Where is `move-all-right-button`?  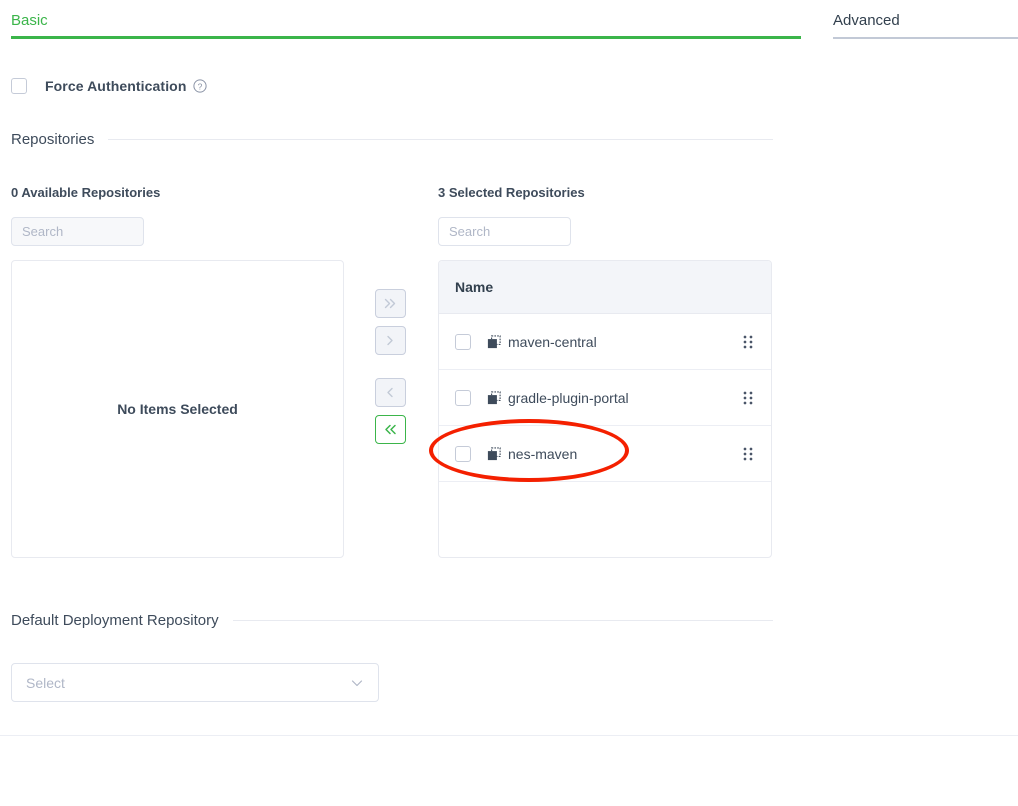 move-all-right-button is located at coordinates (390, 303).